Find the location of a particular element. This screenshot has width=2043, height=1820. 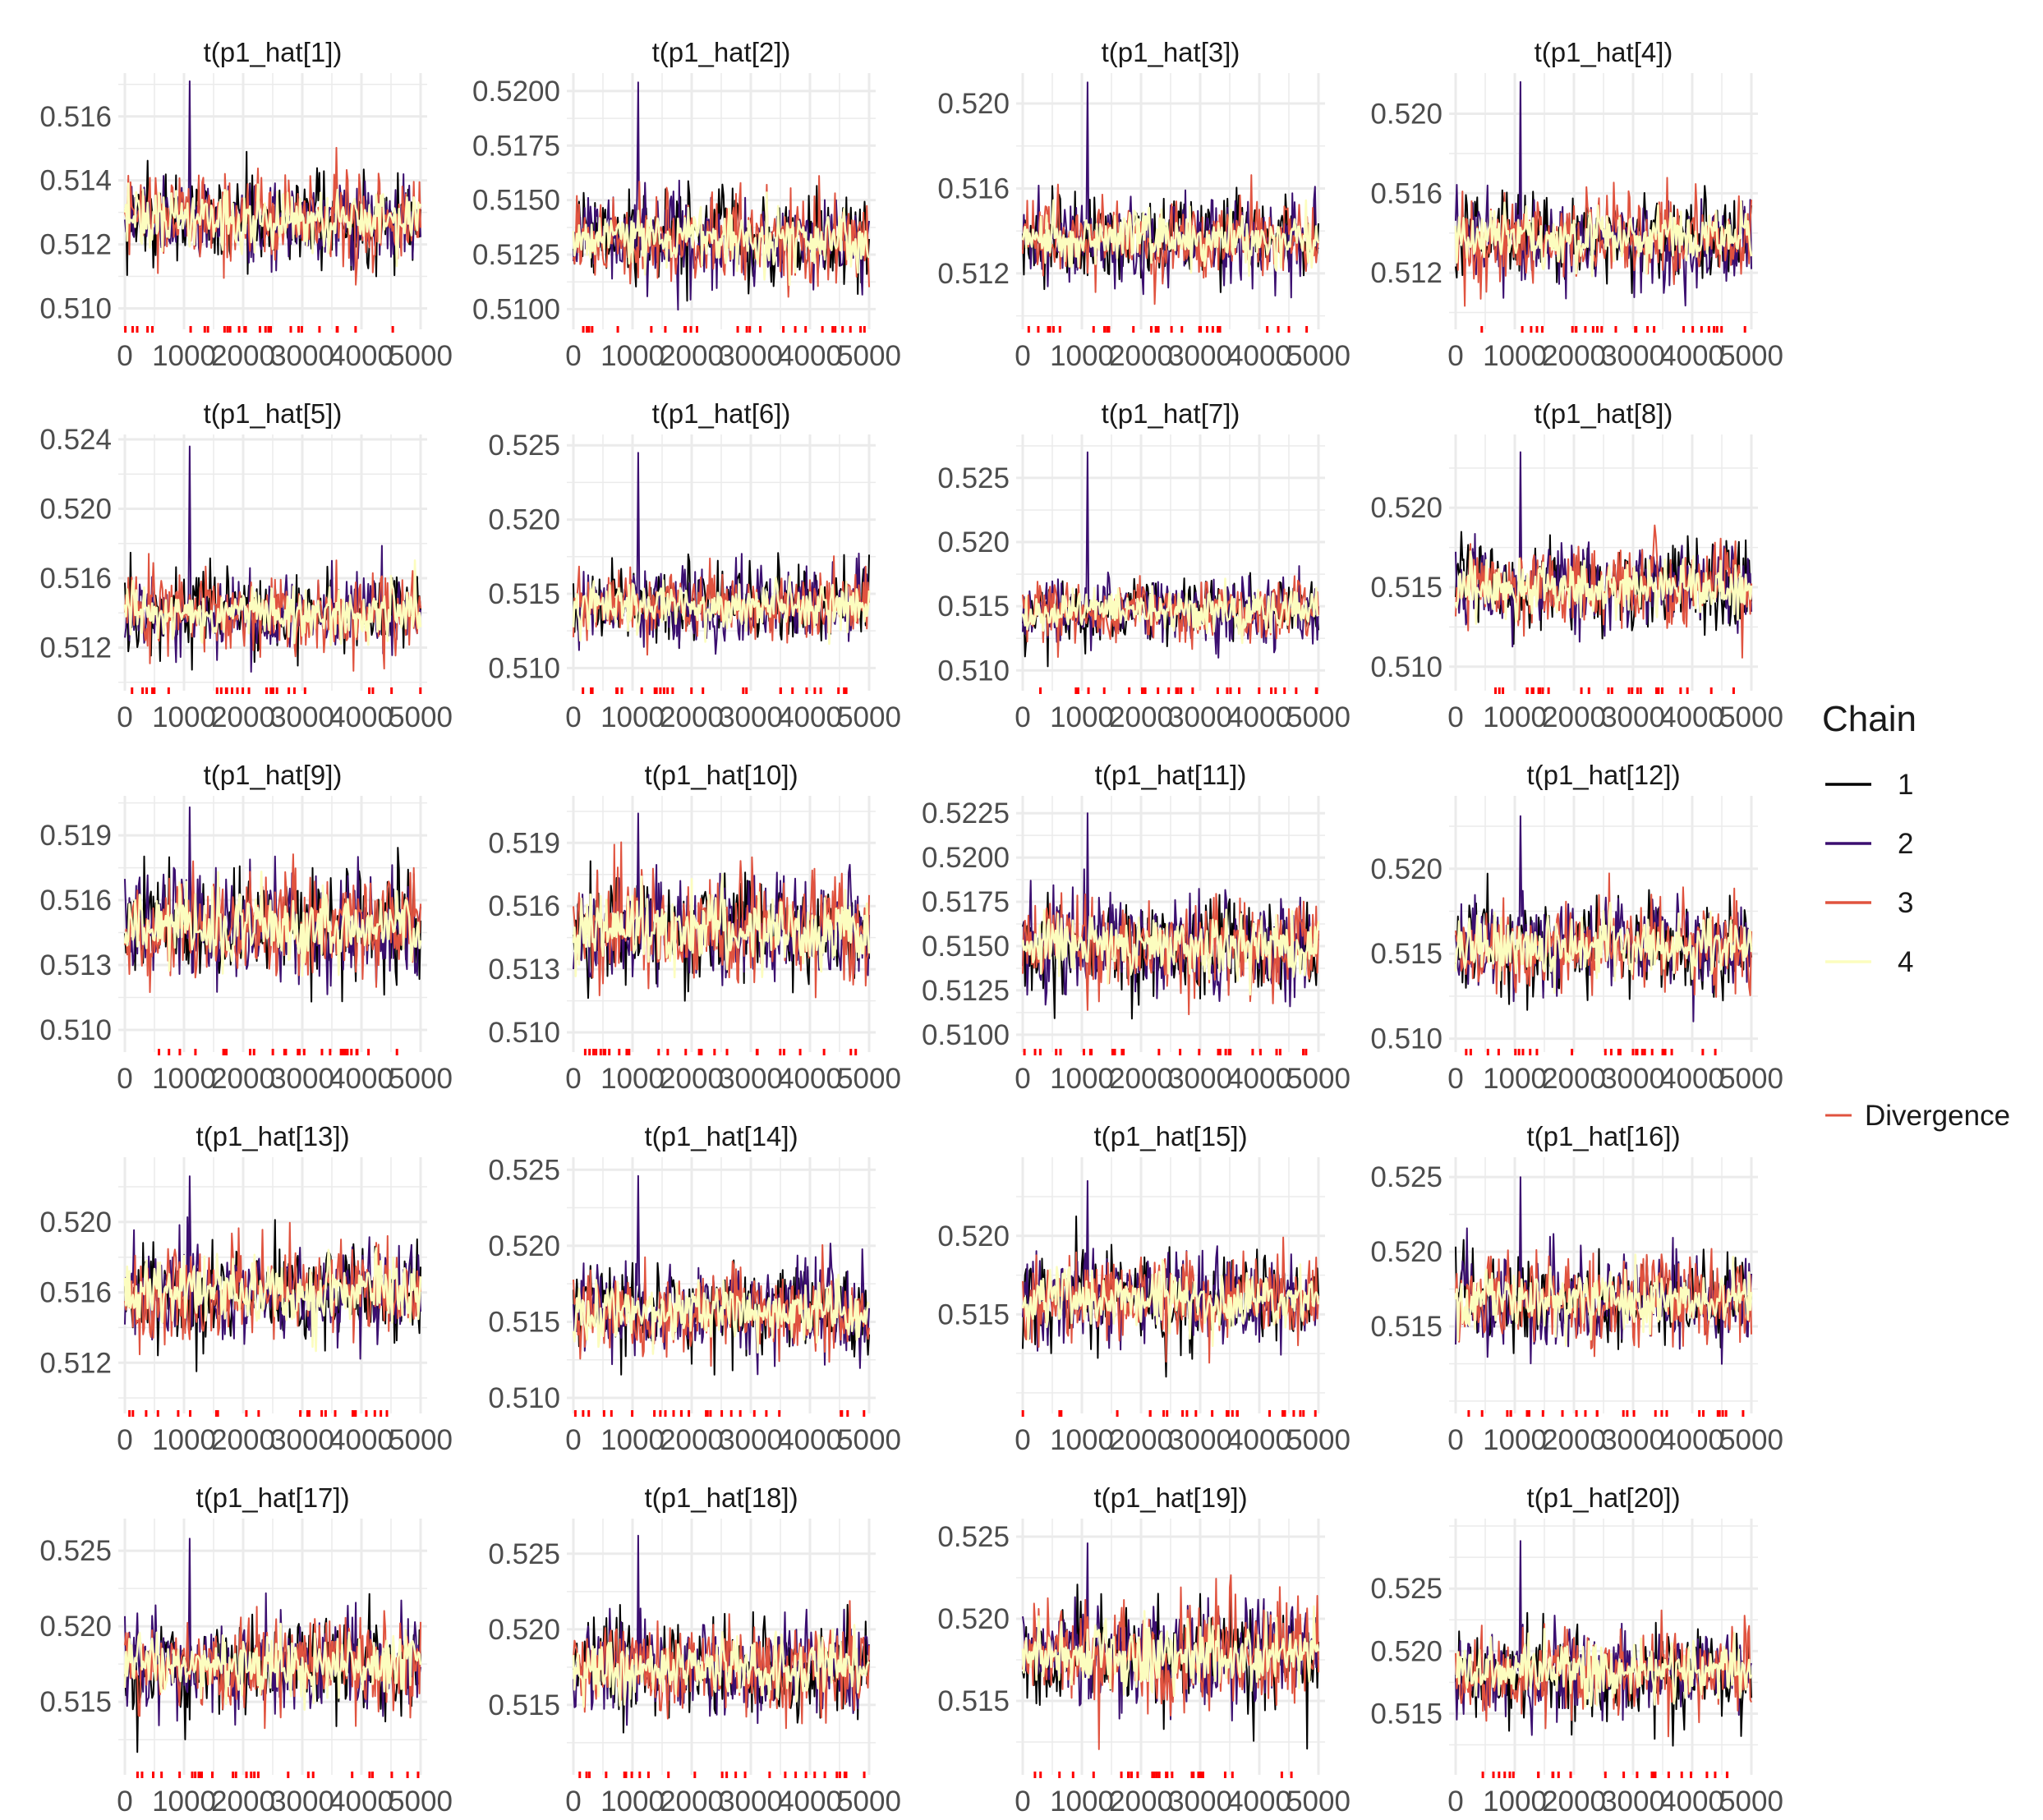

legend-label-chain-1: 1 is located at coordinates (1905, 785).